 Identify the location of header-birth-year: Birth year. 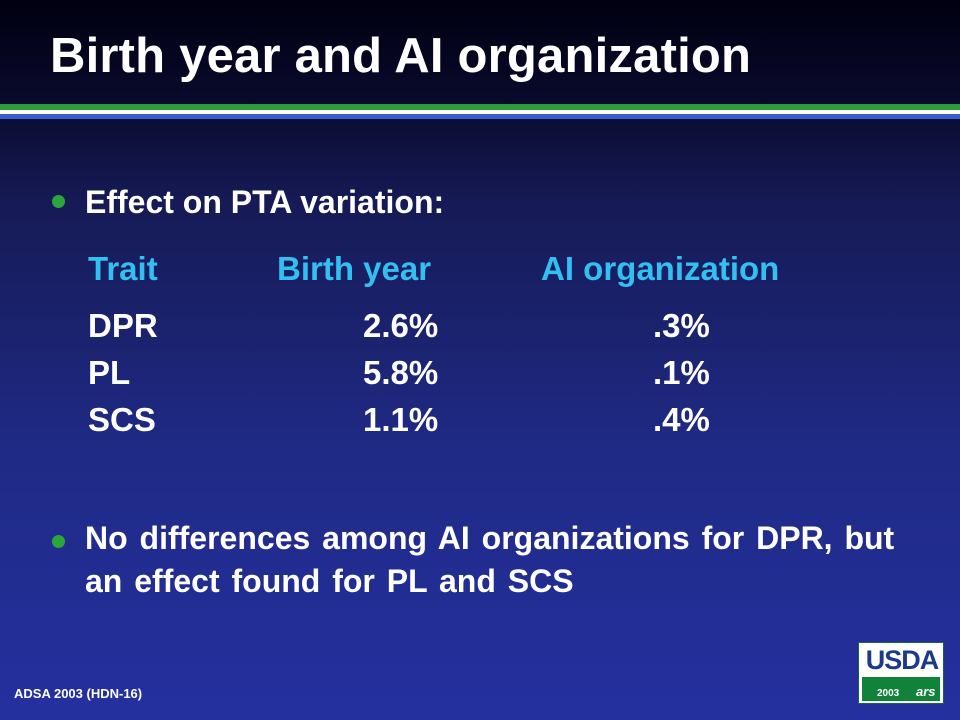
(354, 268).